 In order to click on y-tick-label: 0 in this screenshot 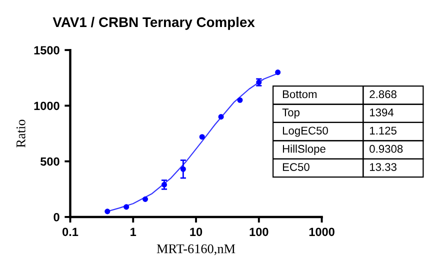, I will do `click(57, 217)`.